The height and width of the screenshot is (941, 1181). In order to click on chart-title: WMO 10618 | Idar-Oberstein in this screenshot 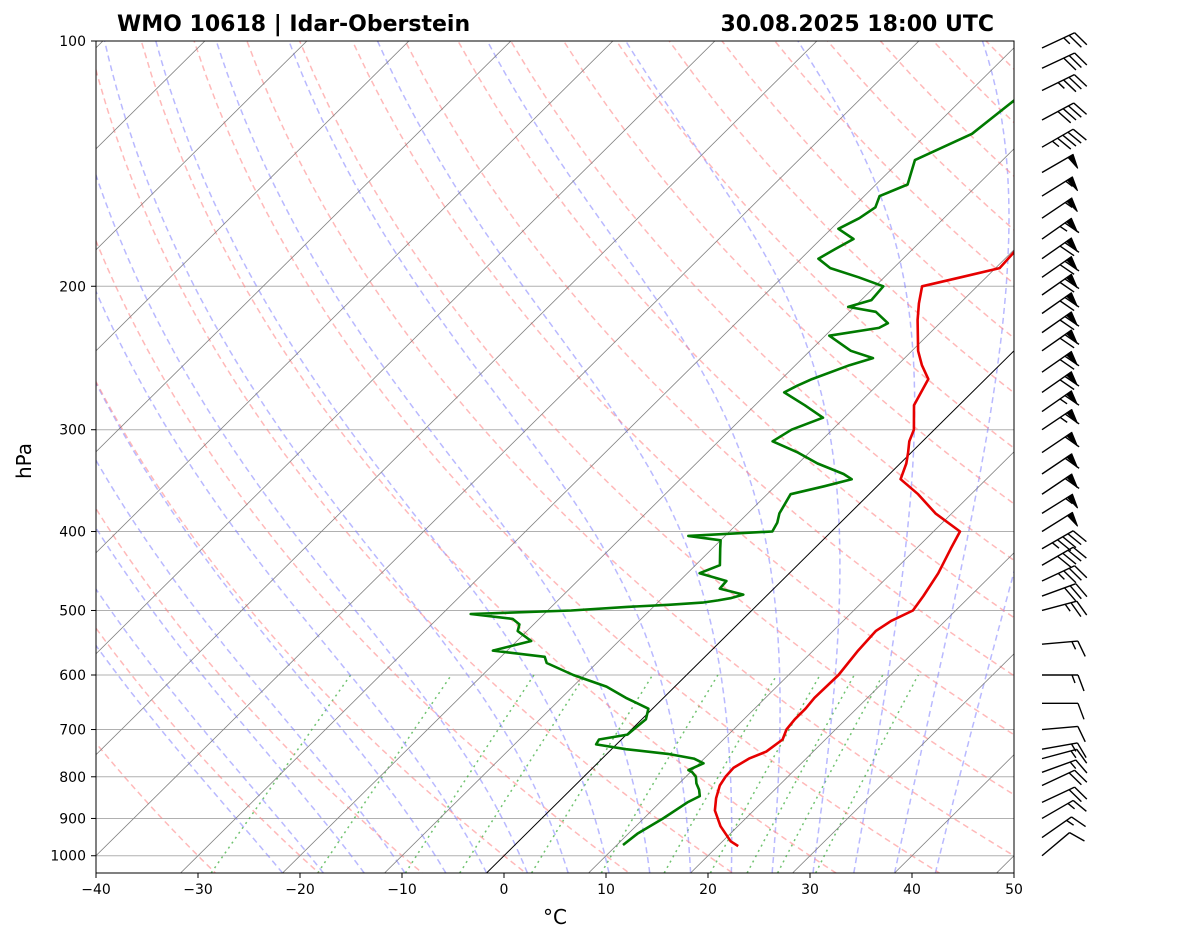, I will do `click(293, 24)`.